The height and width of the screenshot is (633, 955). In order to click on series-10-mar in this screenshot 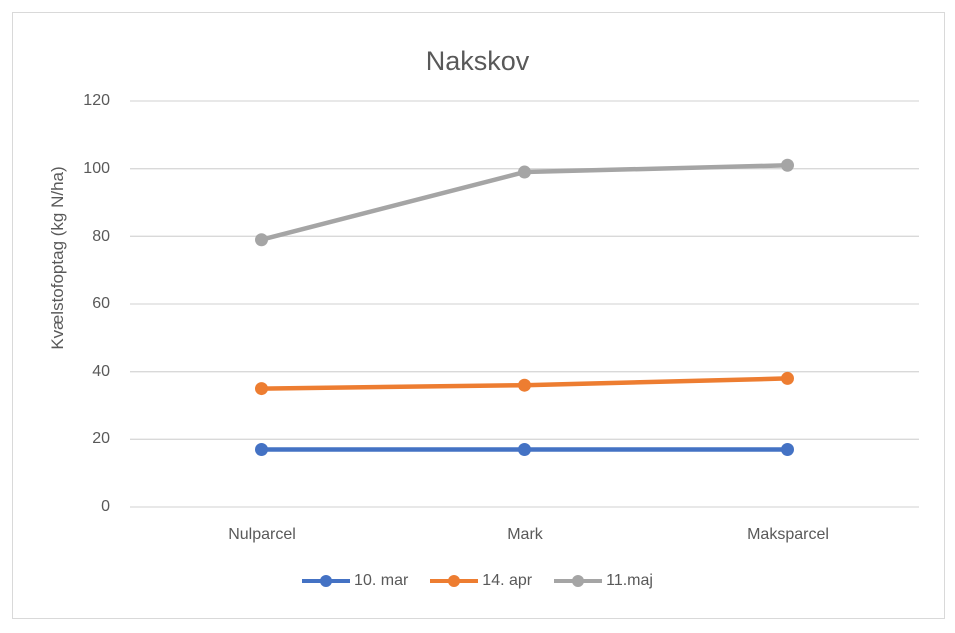, I will do `click(524, 449)`.